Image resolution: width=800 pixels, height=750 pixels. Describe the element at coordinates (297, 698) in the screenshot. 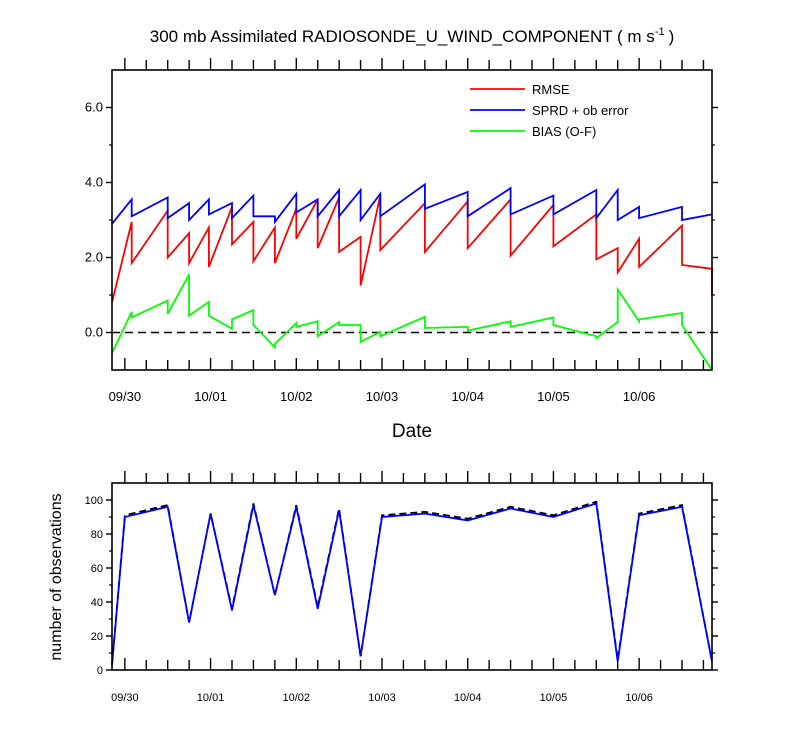

I see `bottom-x-tick-label: 10/02` at that location.